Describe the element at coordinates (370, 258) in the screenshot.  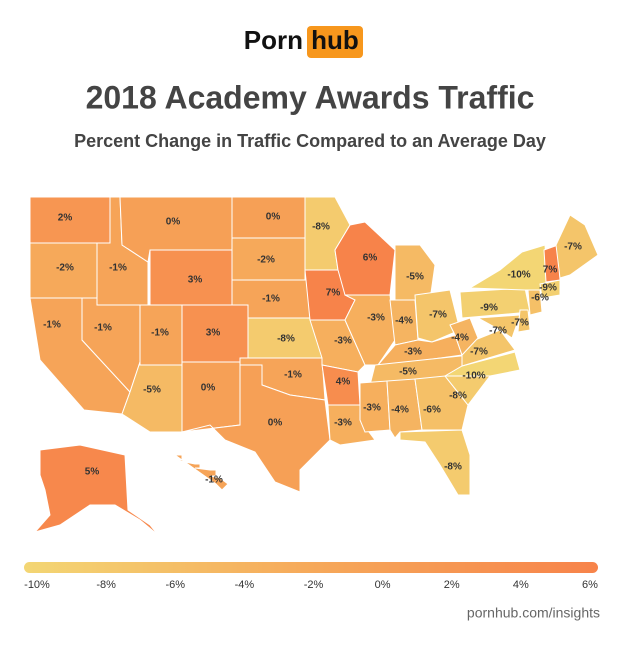
I see `region-label: 6%` at that location.